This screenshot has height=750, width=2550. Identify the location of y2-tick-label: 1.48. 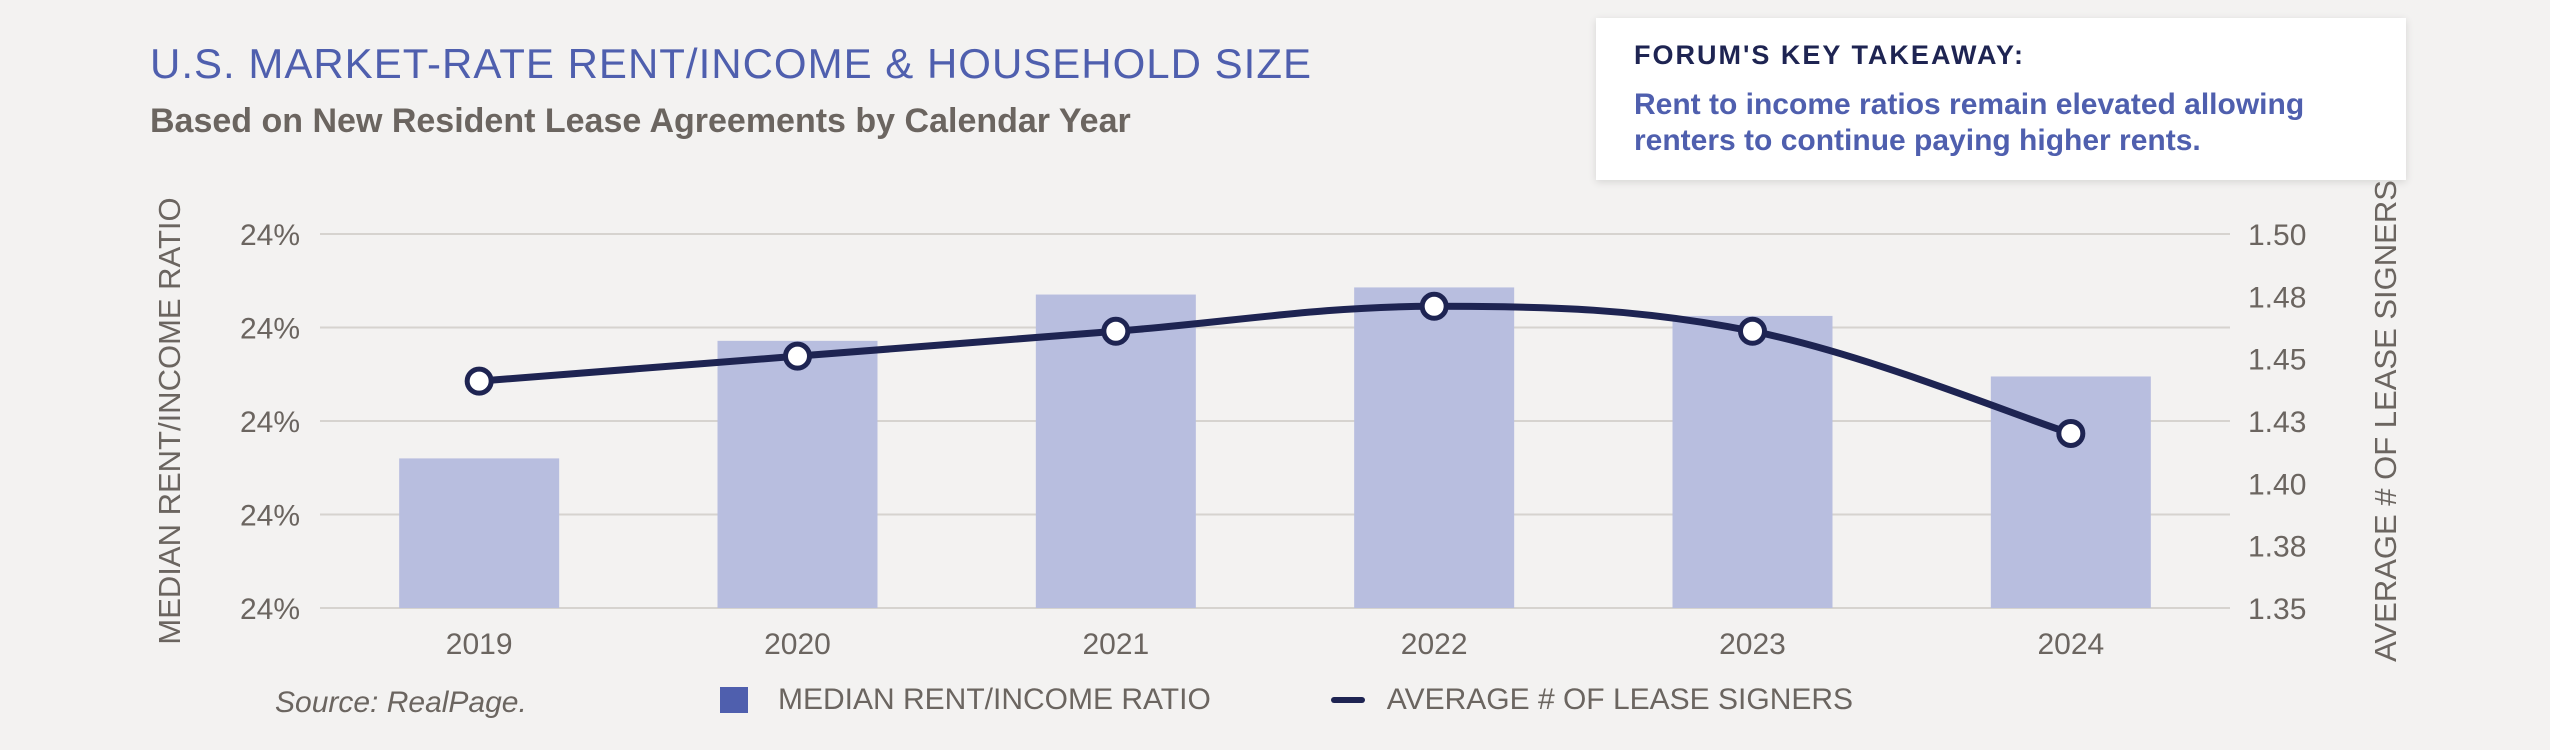
(2277, 297).